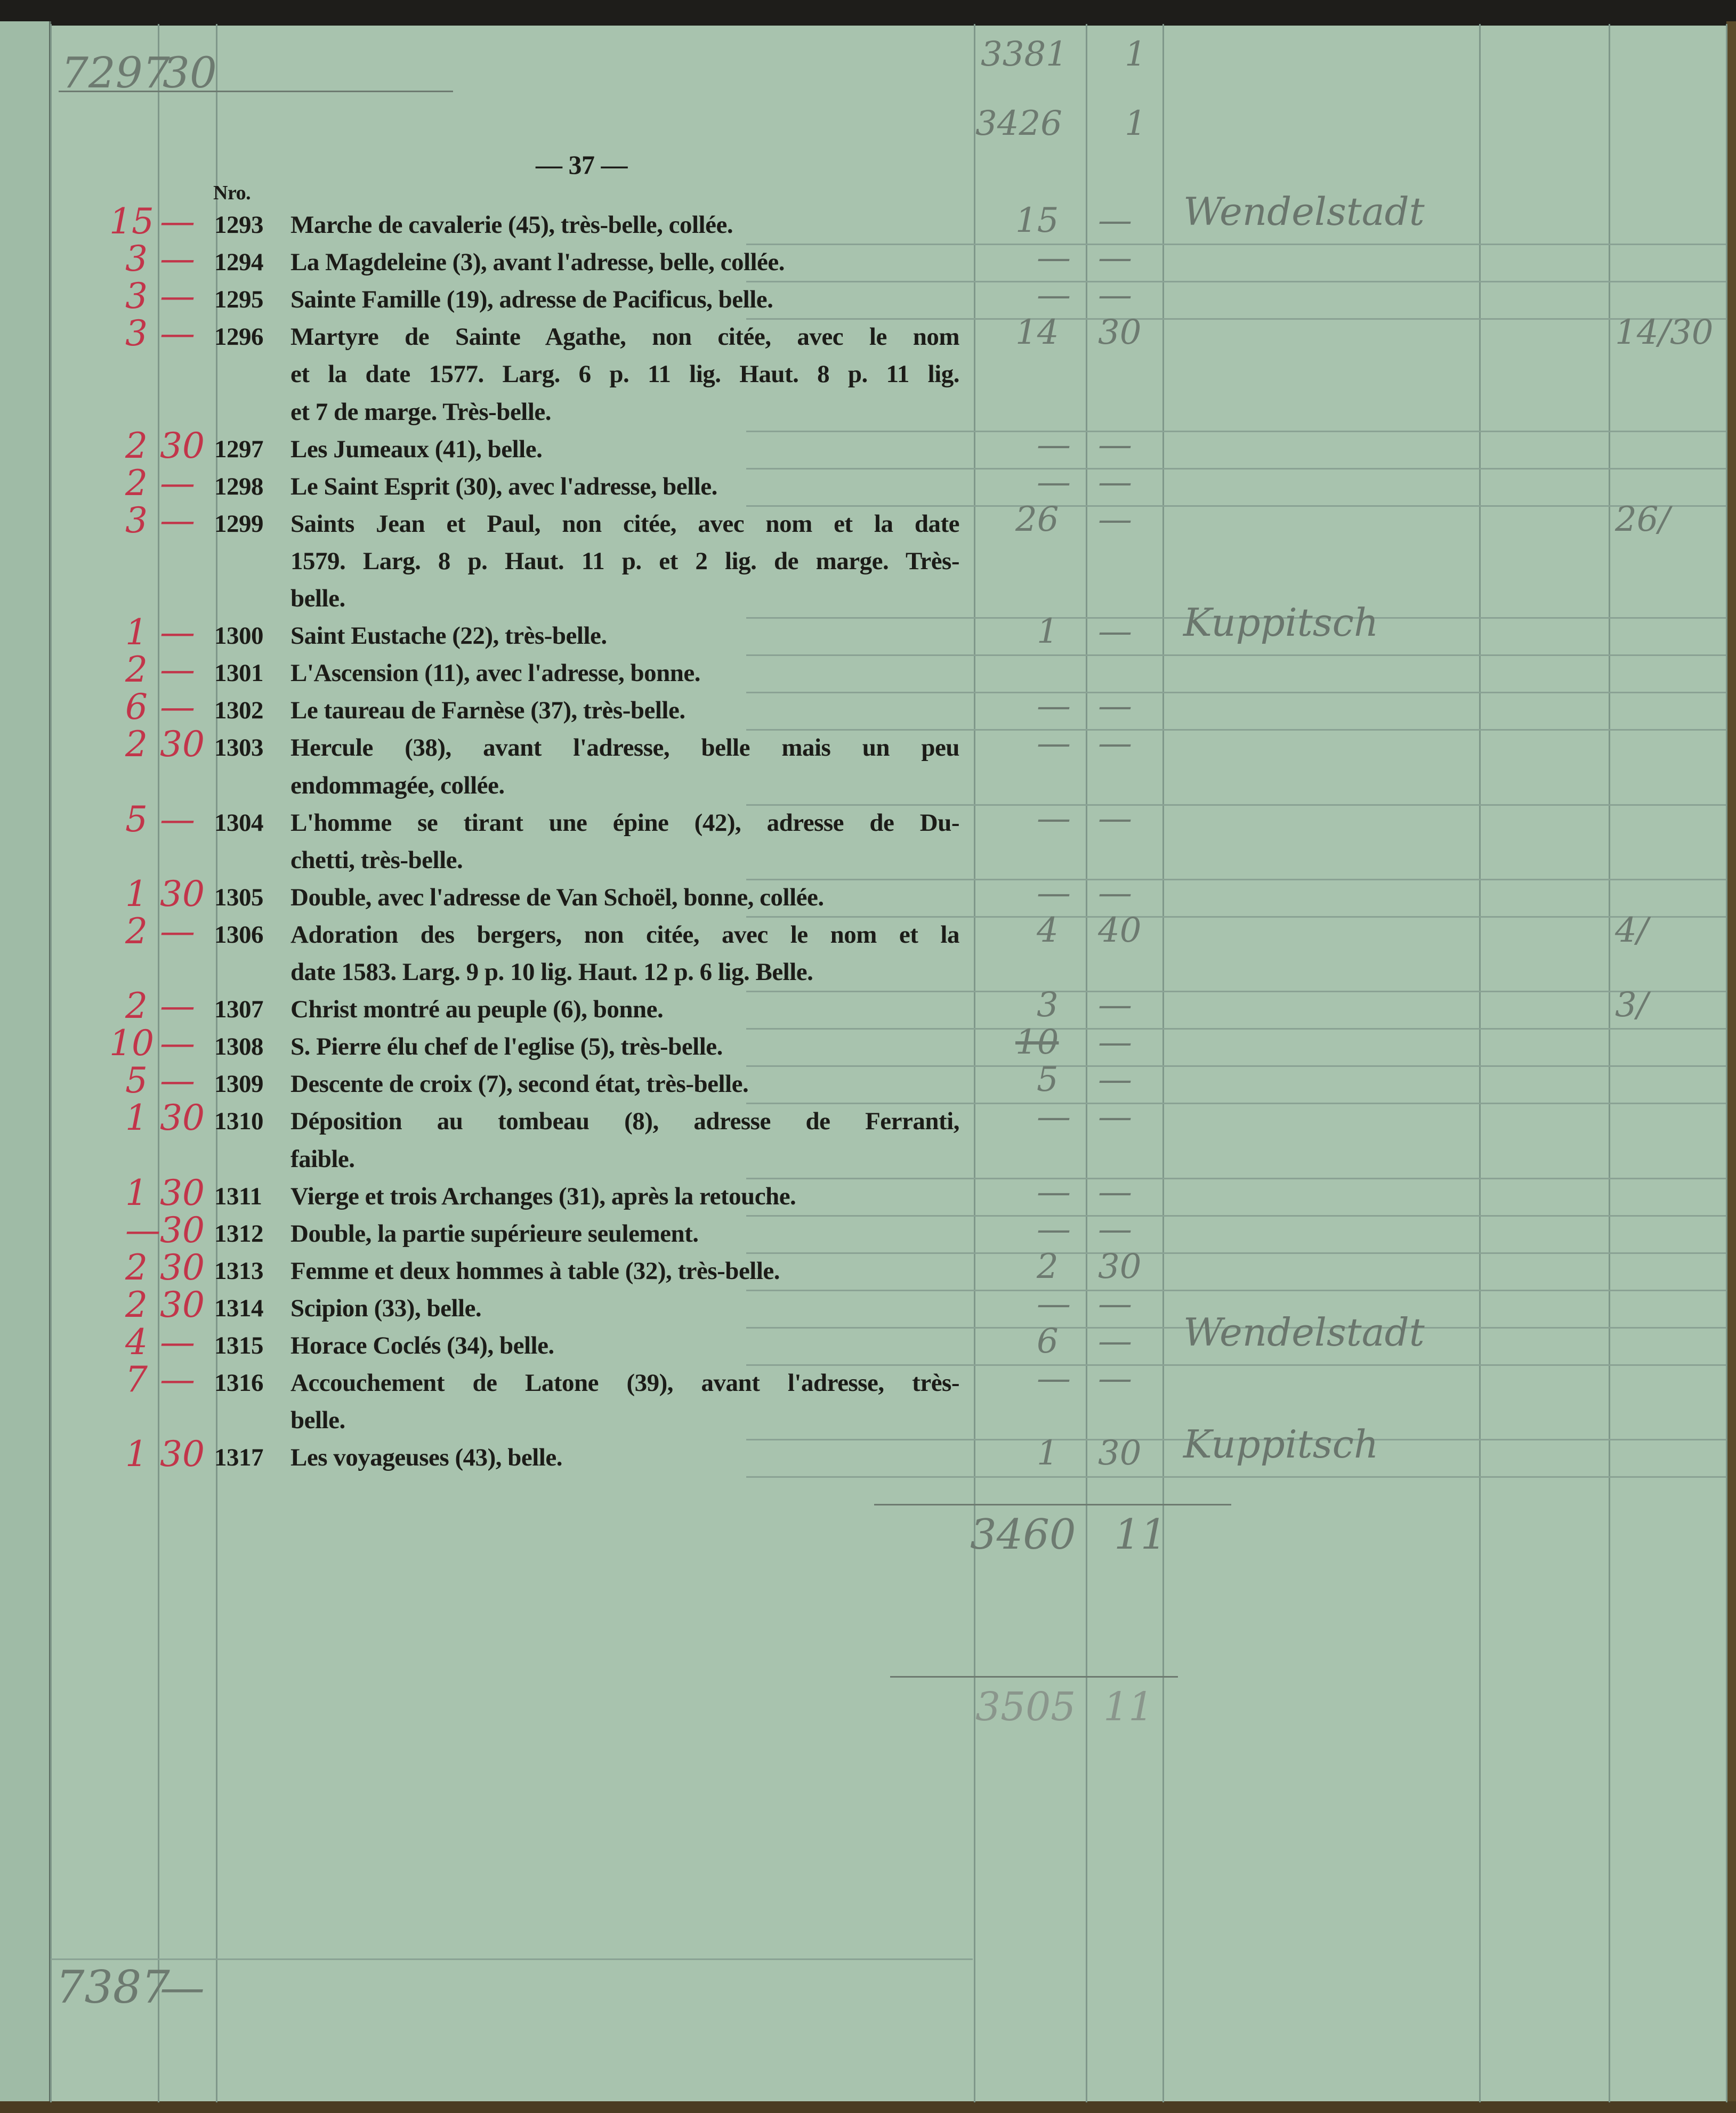 The width and height of the screenshot is (1736, 2113). I want to click on estimate-florins: —, so click(142, 1230).